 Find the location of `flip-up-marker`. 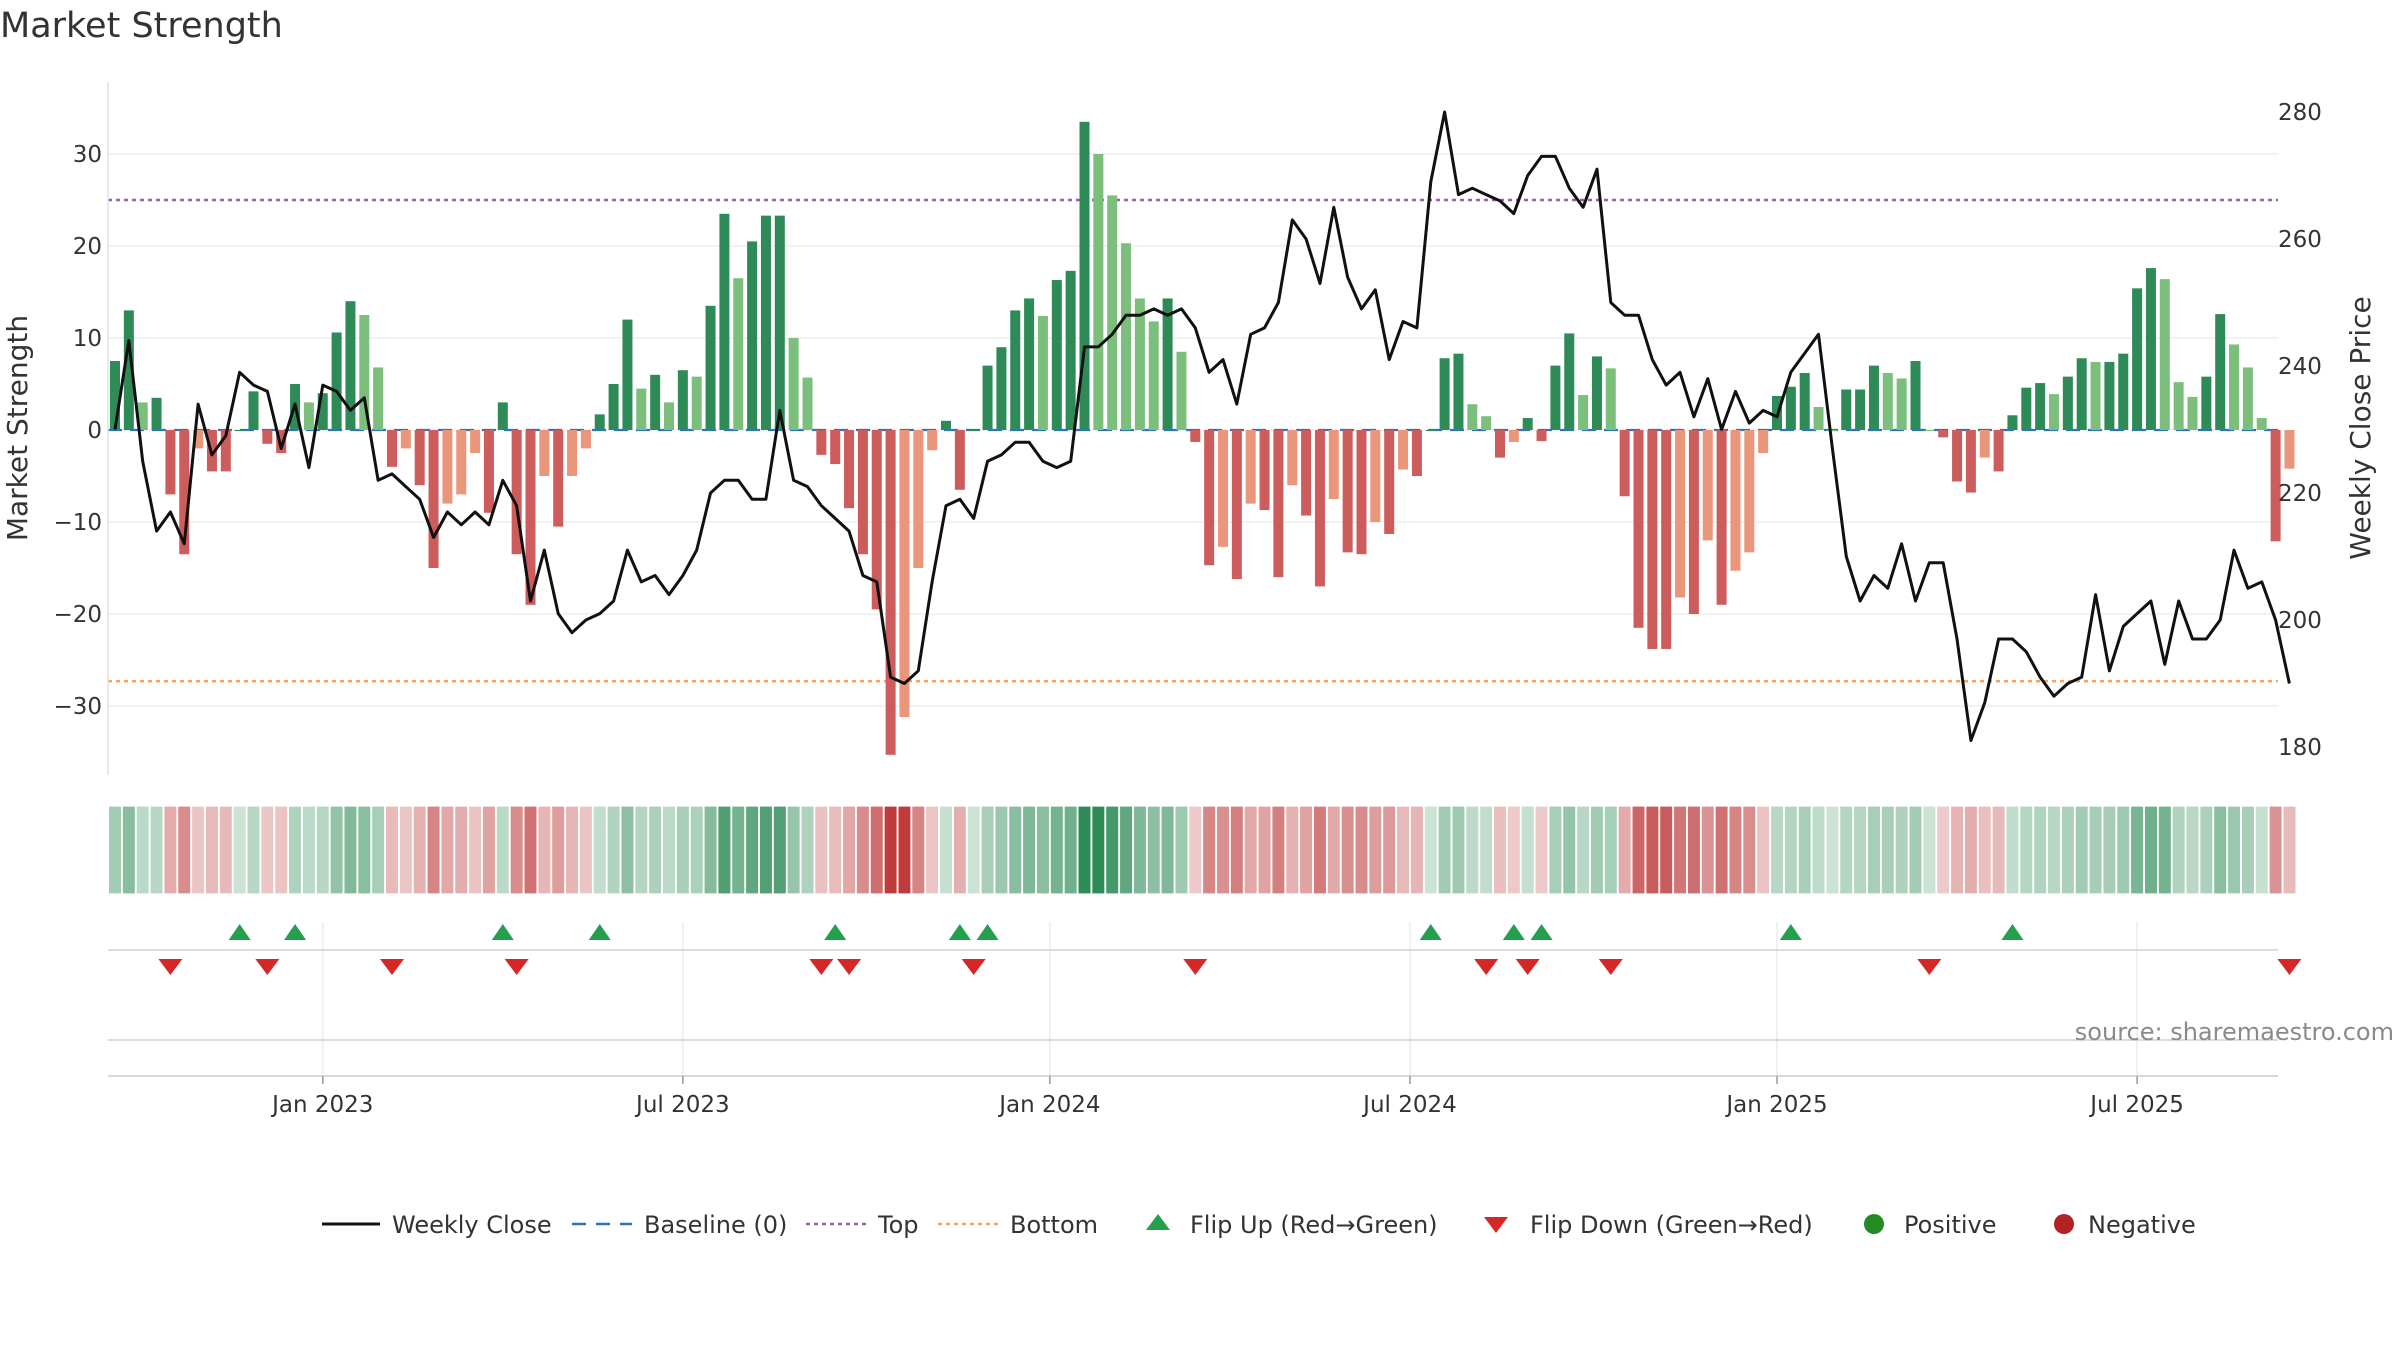

flip-up-marker is located at coordinates (239, 932).